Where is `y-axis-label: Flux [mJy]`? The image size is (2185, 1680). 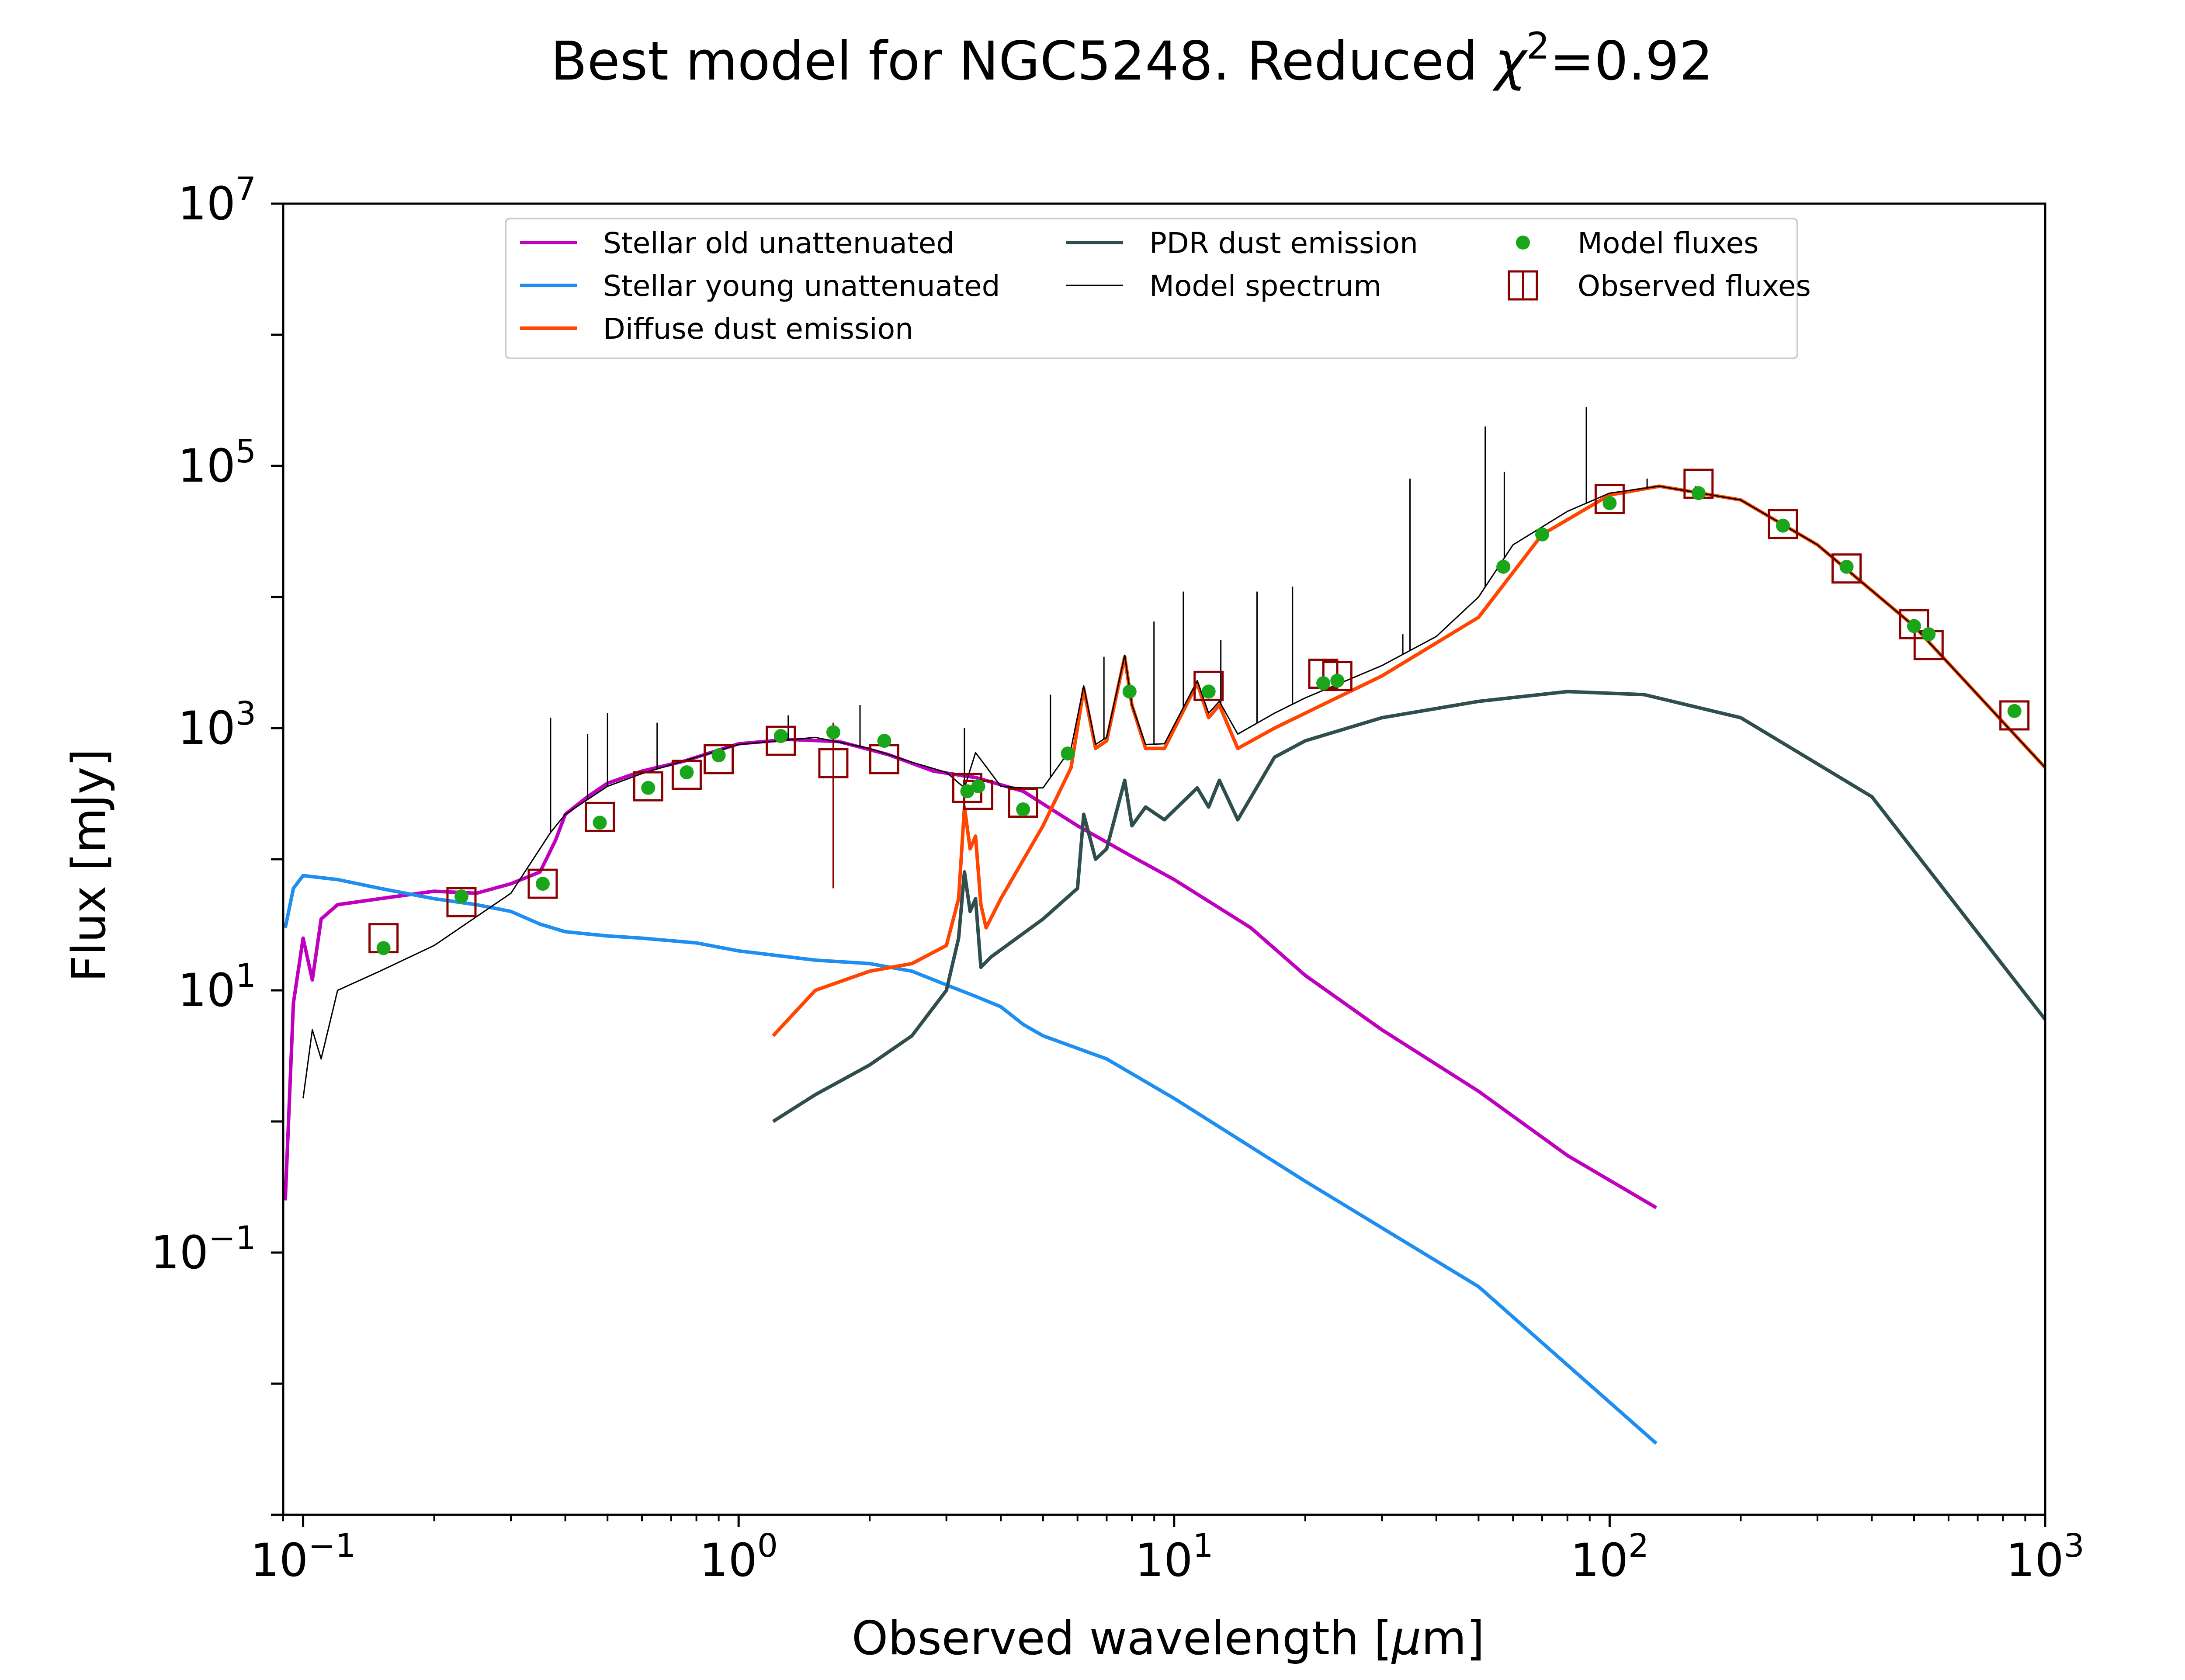
y-axis-label: Flux [mJy] is located at coordinates (89, 865).